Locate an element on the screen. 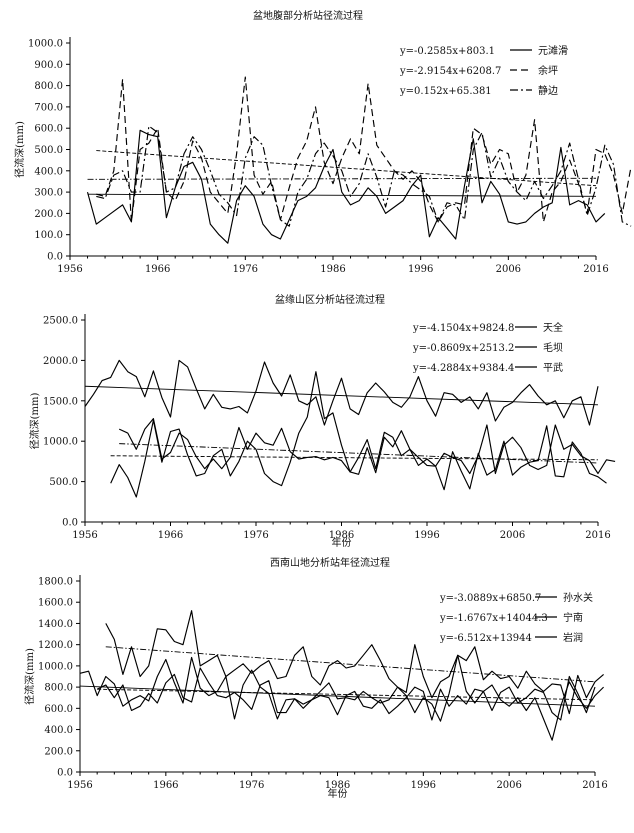  legend-equation: y=-0.8609x+2513.2 is located at coordinates (463, 348).